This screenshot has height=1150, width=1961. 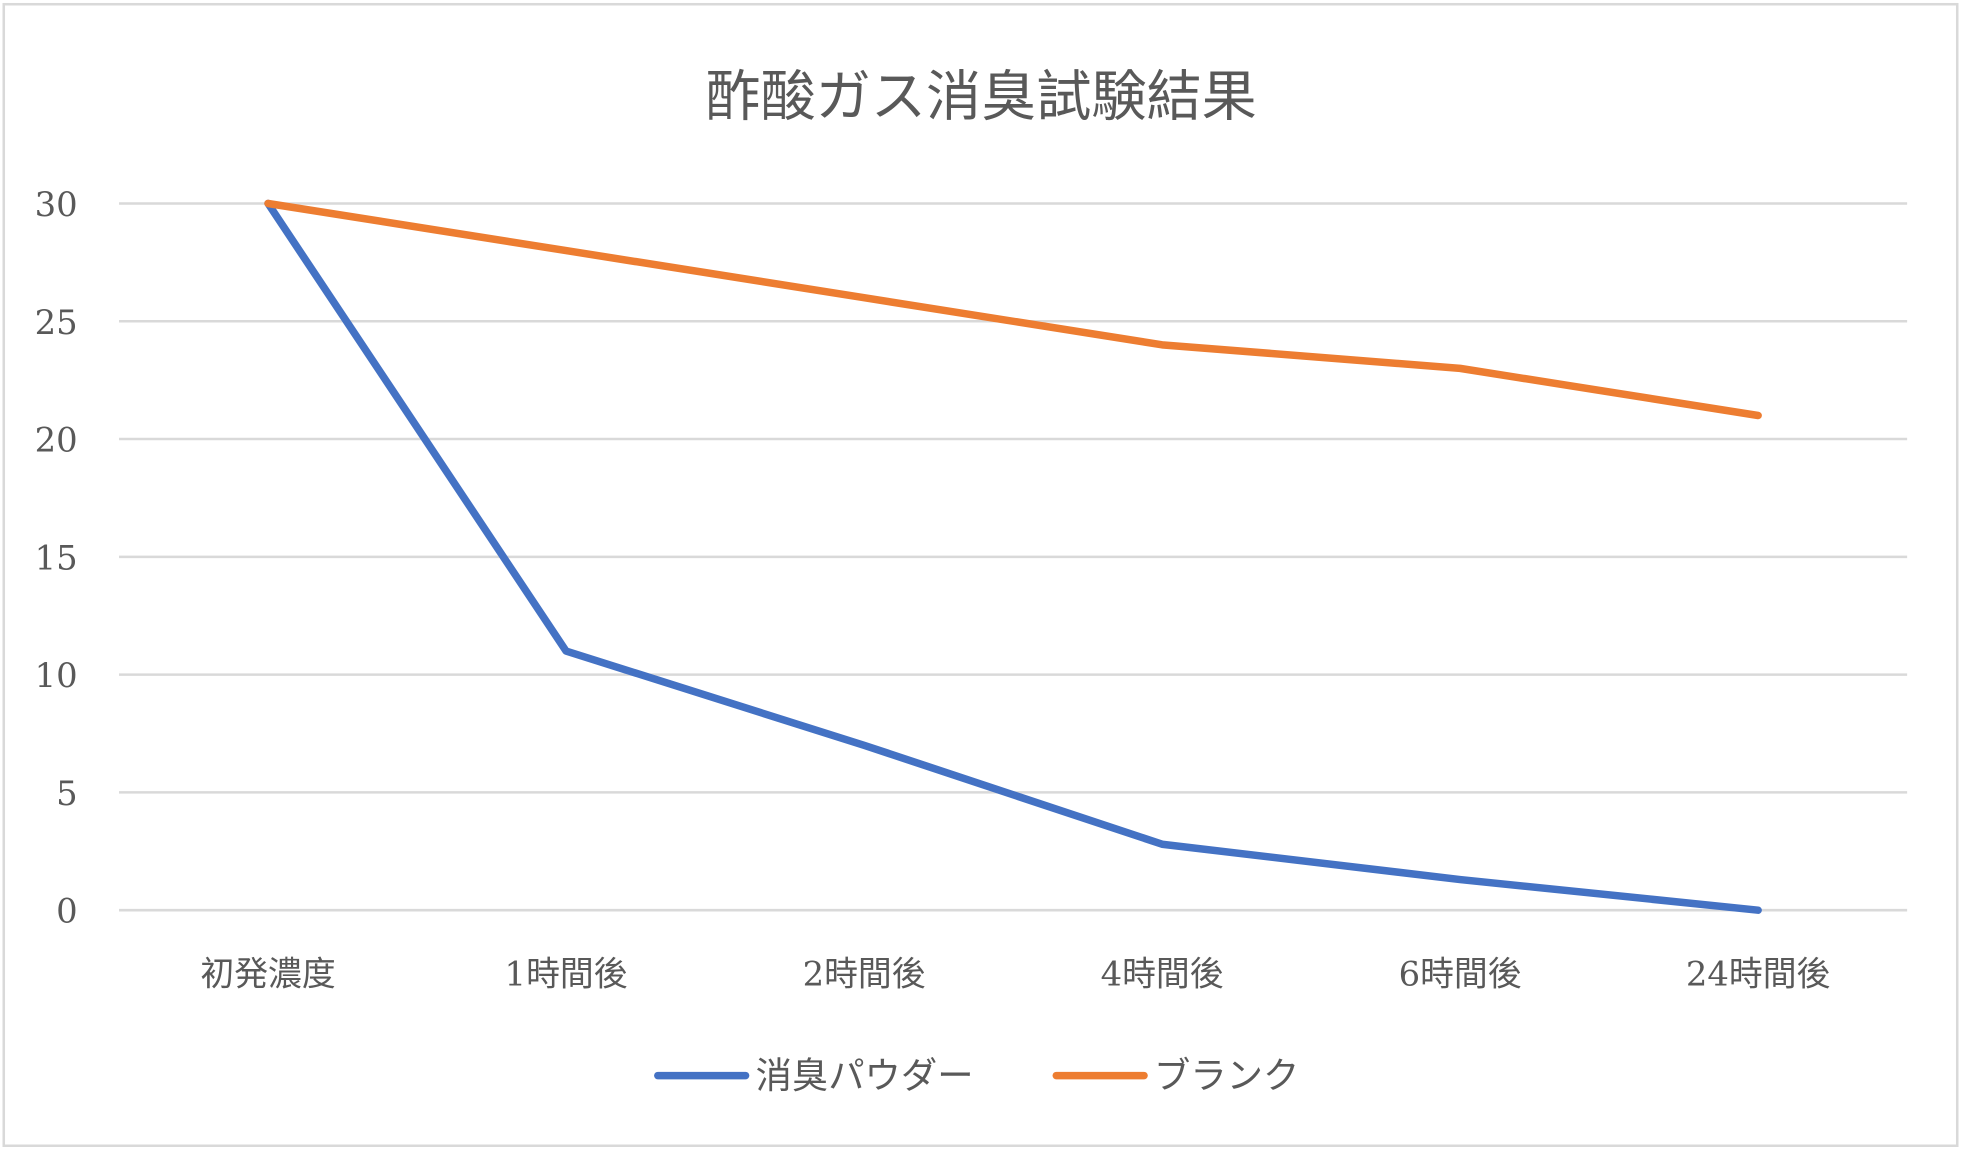 I want to click on y-tick-label: 0, so click(x=67, y=911).